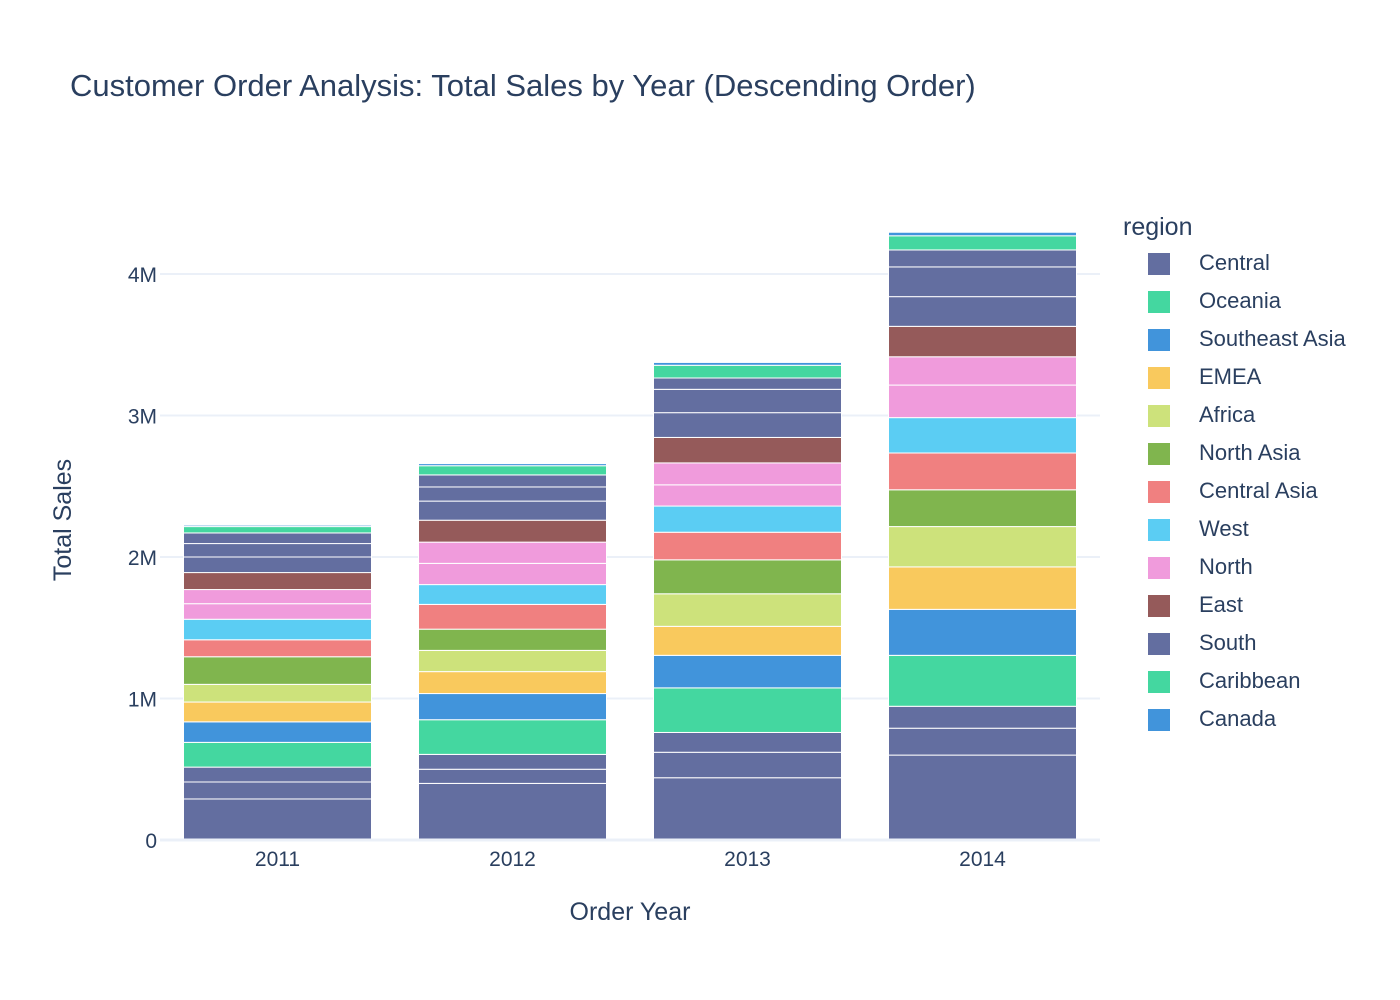 Image resolution: width=1400 pixels, height=1000 pixels. I want to click on legend-item: EMEA, so click(1192, 377).